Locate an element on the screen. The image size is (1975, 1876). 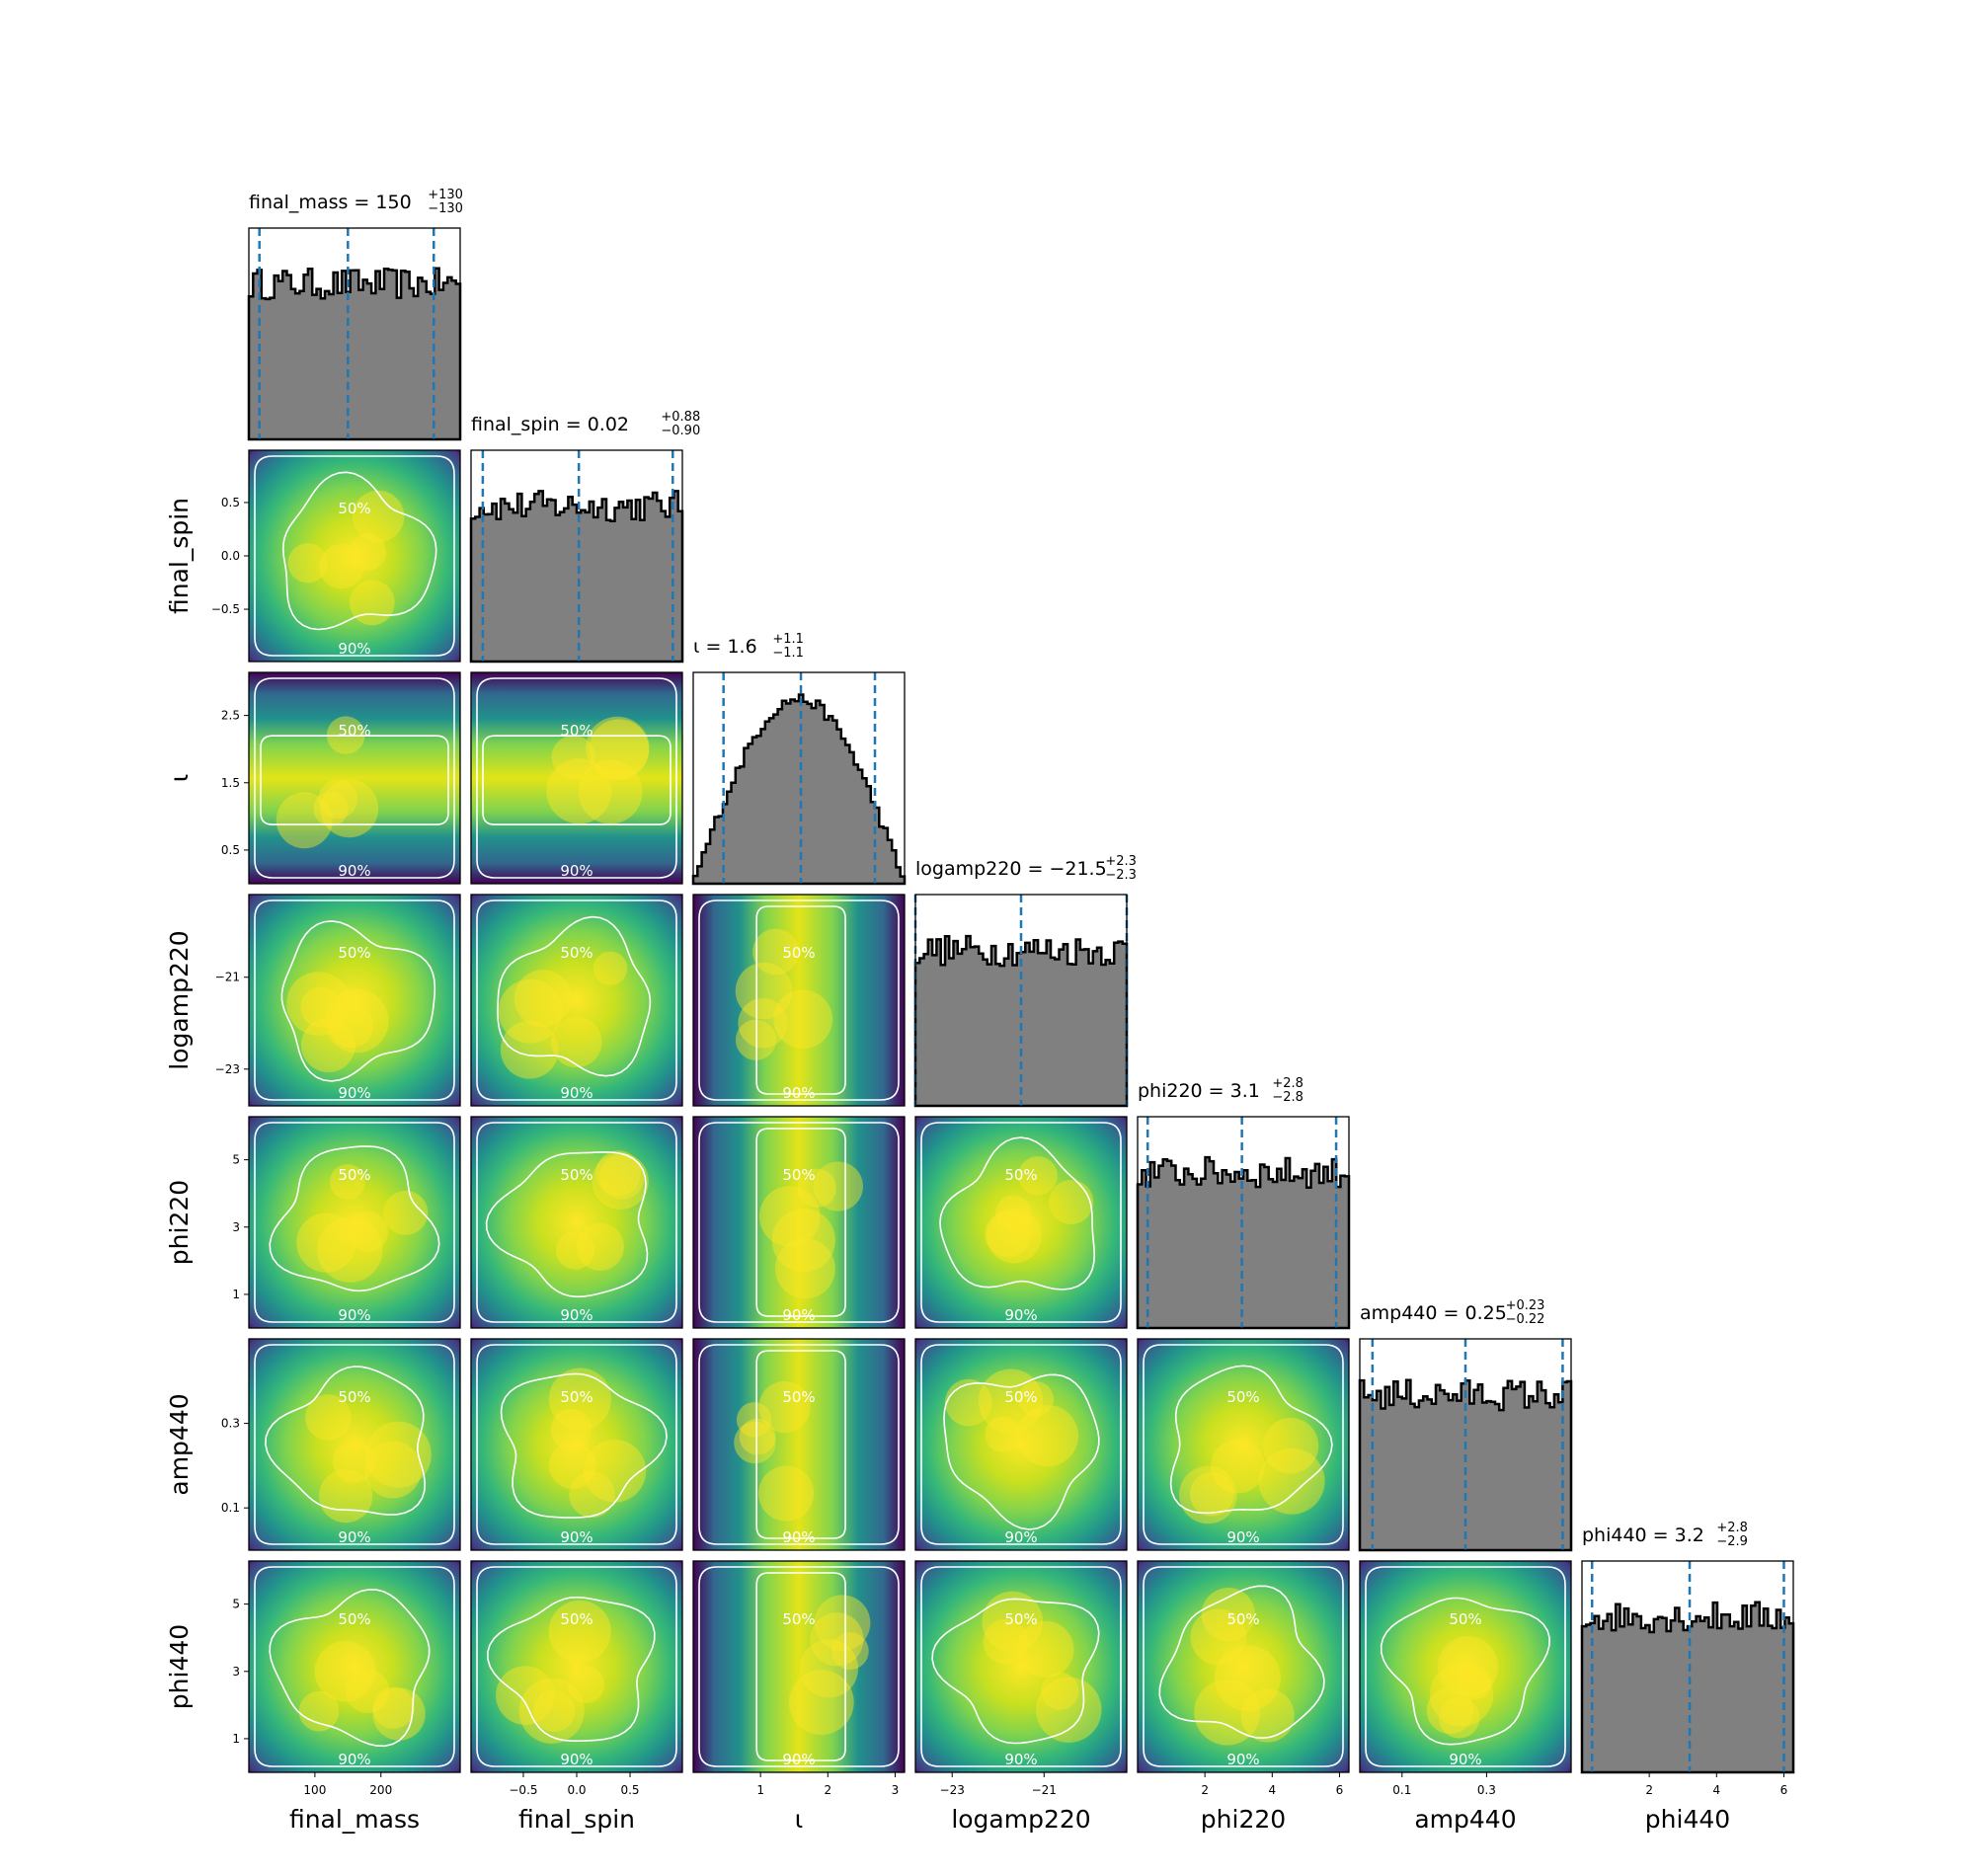
panel-iota-vs-final_mass: 50% 90% 2.5 1.5 0.5 ι is located at coordinates (313, 778).